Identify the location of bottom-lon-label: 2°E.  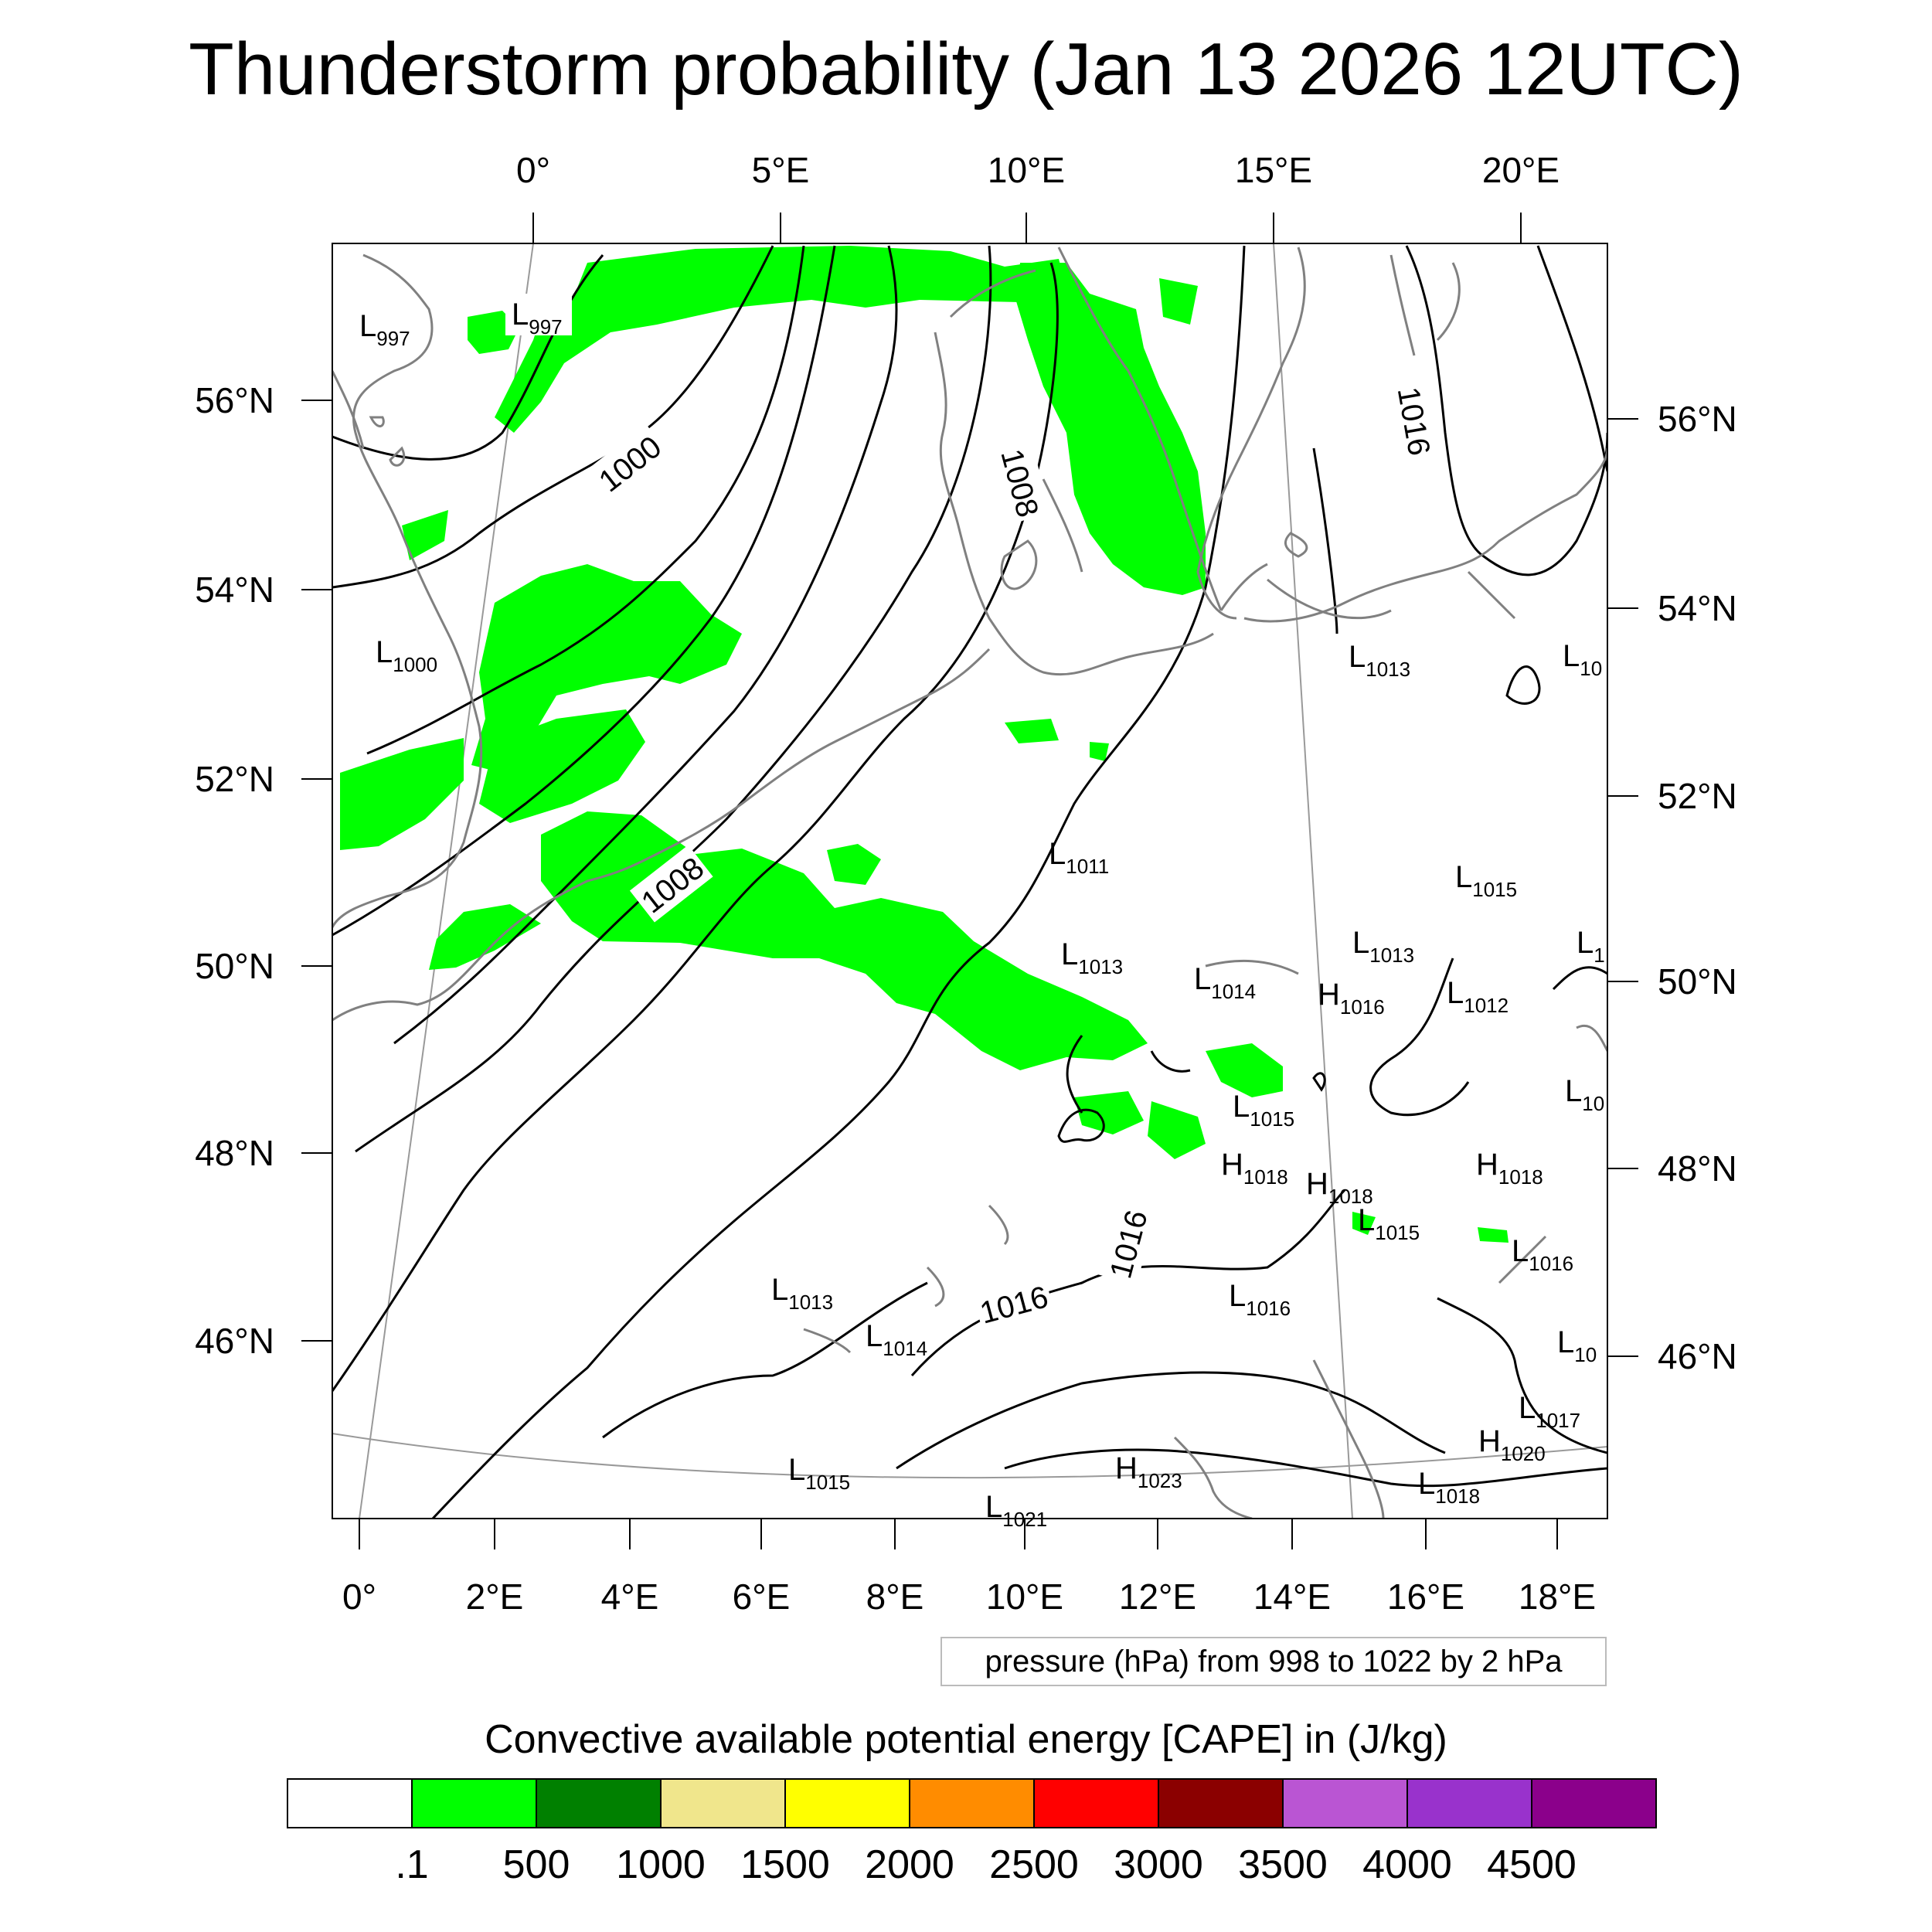
(495, 1597).